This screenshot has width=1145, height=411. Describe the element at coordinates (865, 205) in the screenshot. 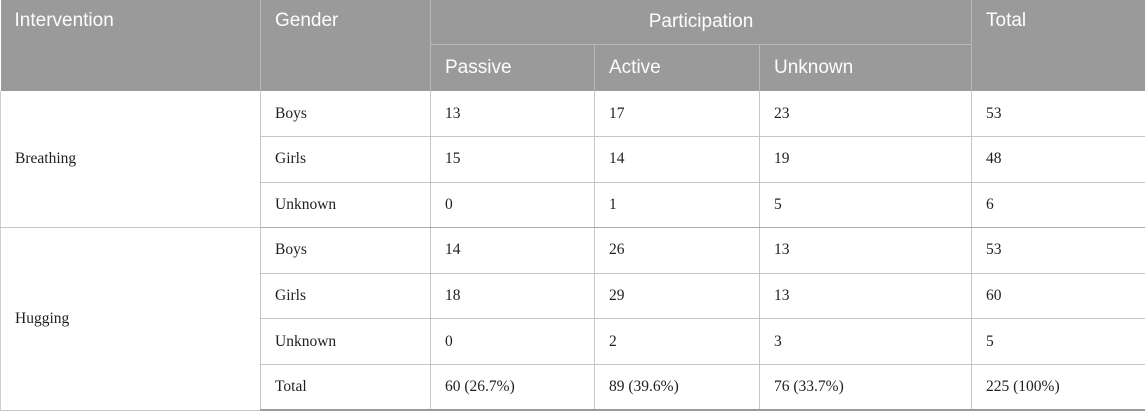

I see `cell-unknown: 5` at that location.